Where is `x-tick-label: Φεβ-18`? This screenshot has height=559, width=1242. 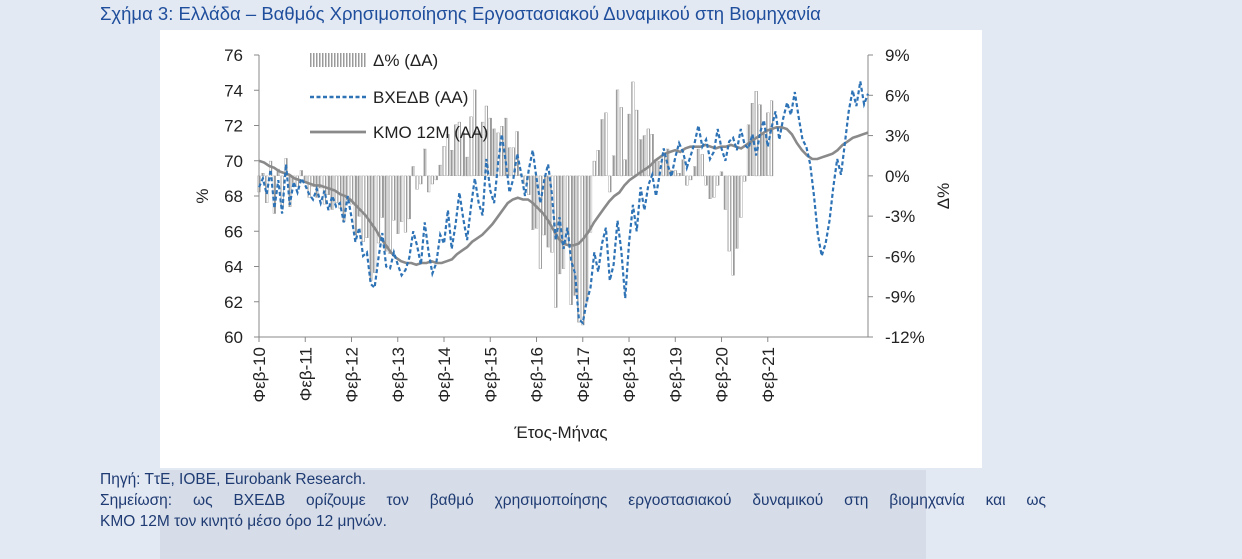
x-tick-label: Φεβ-18 is located at coordinates (629, 375).